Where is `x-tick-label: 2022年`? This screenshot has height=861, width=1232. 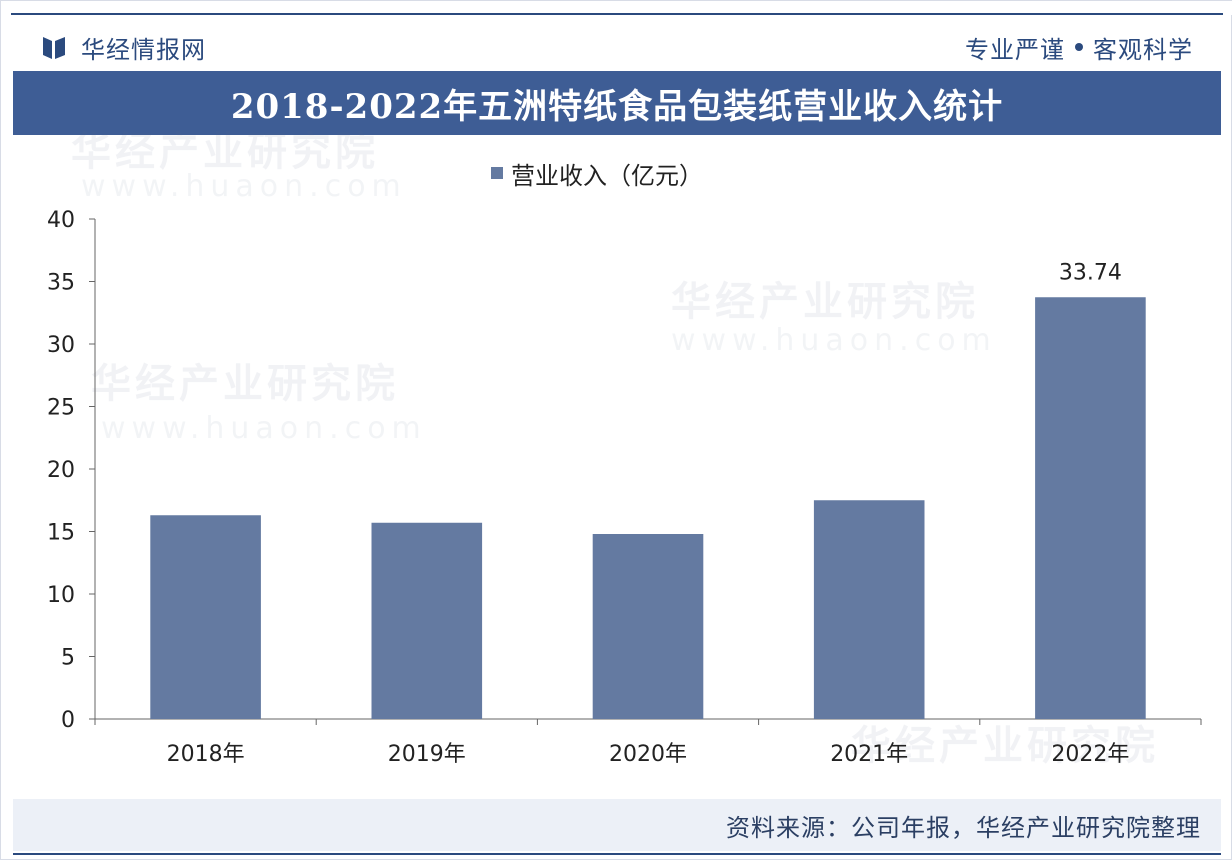
x-tick-label: 2022年 is located at coordinates (1090, 754).